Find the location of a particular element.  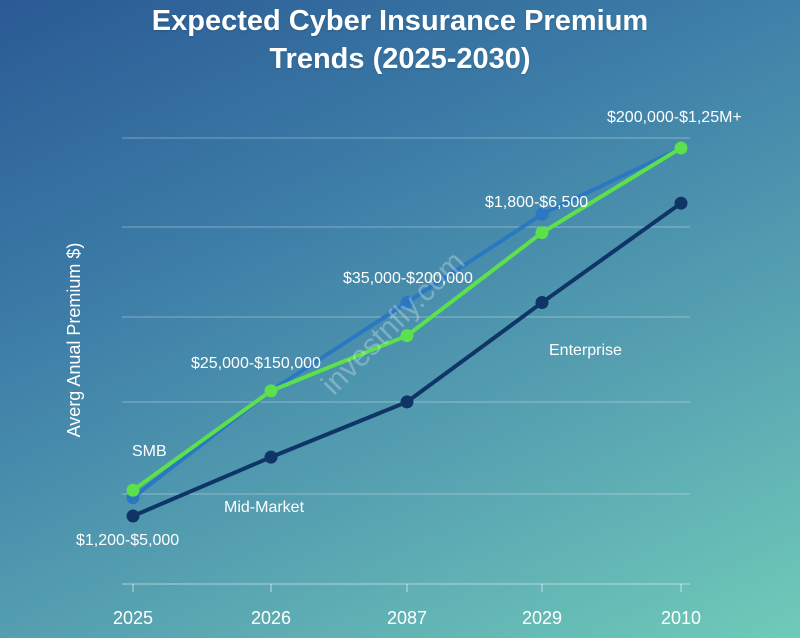

annotation-smb: SMB is located at coordinates (149, 451).